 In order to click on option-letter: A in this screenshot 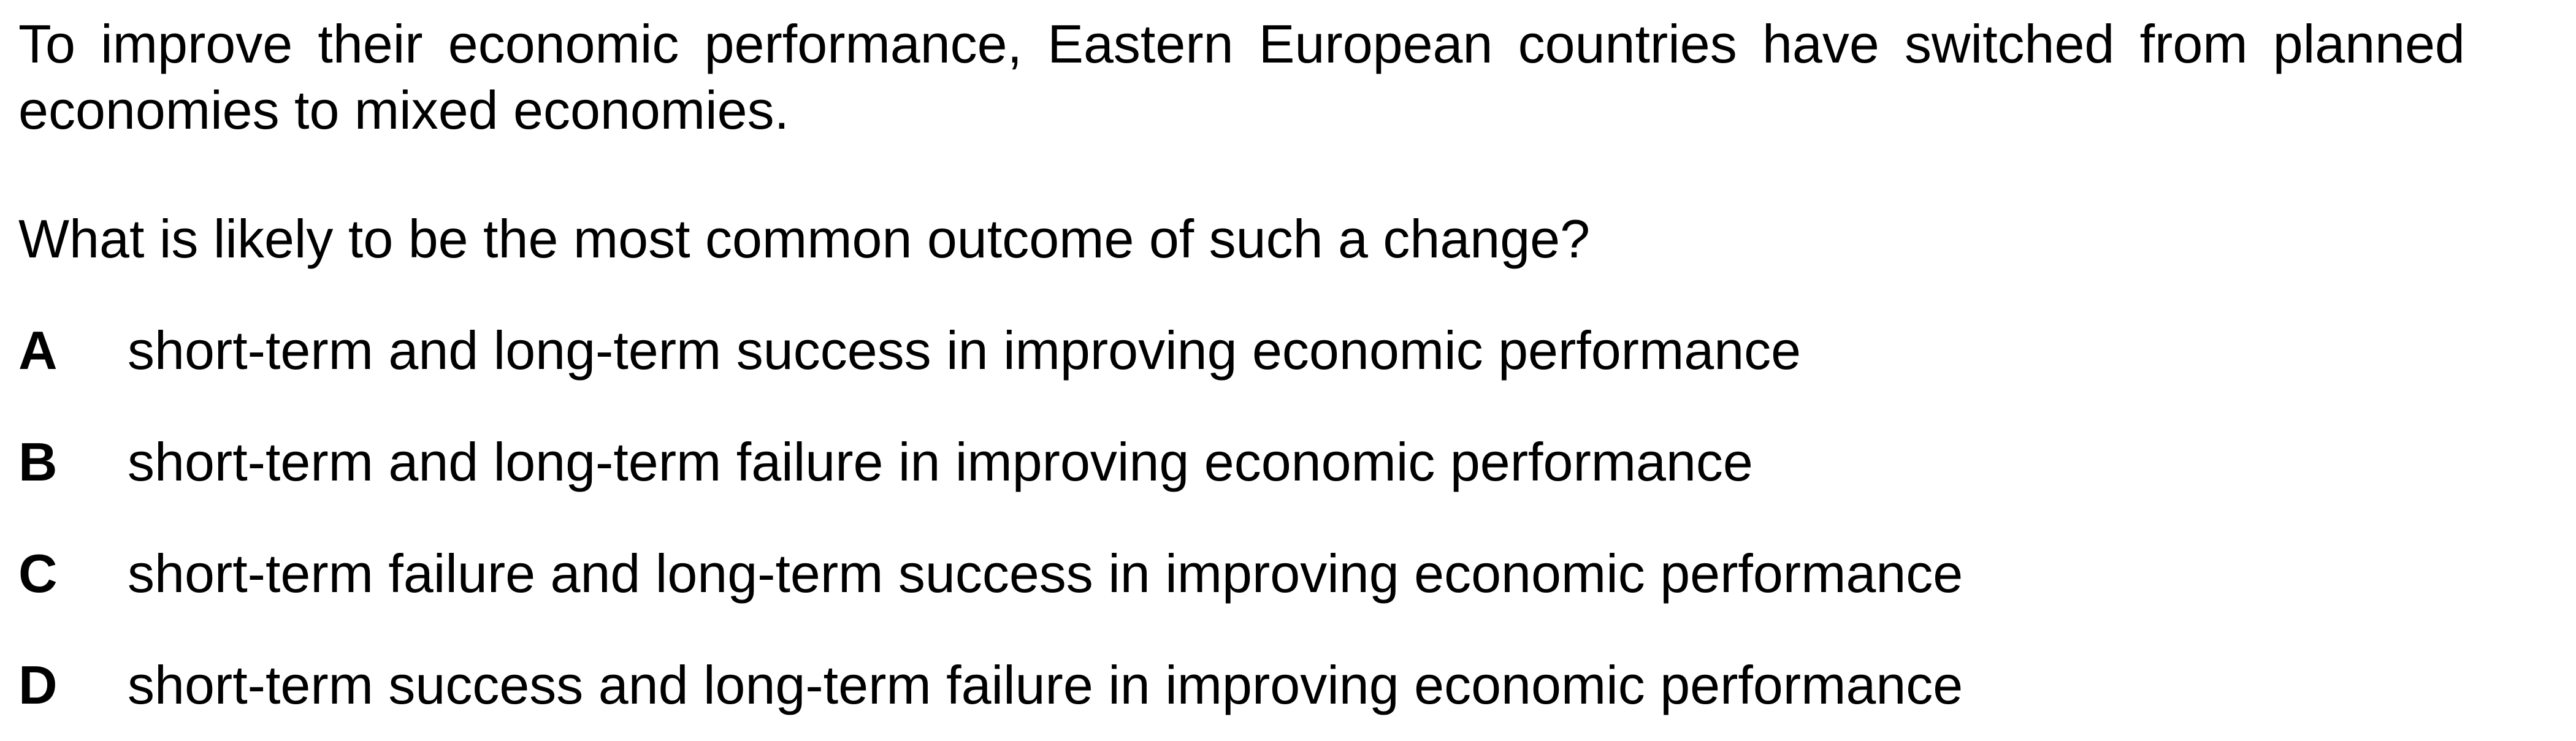, I will do `click(38, 350)`.